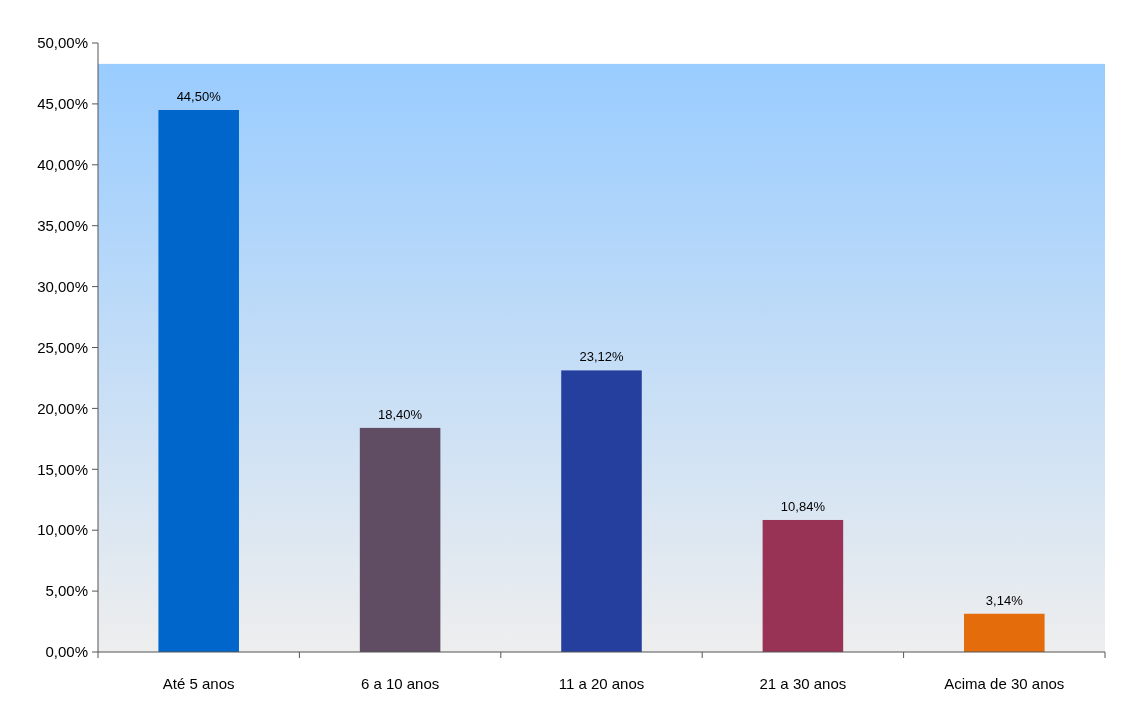  What do you see at coordinates (62, 347) in the screenshot?
I see `y-tick-label: 25,00%` at bounding box center [62, 347].